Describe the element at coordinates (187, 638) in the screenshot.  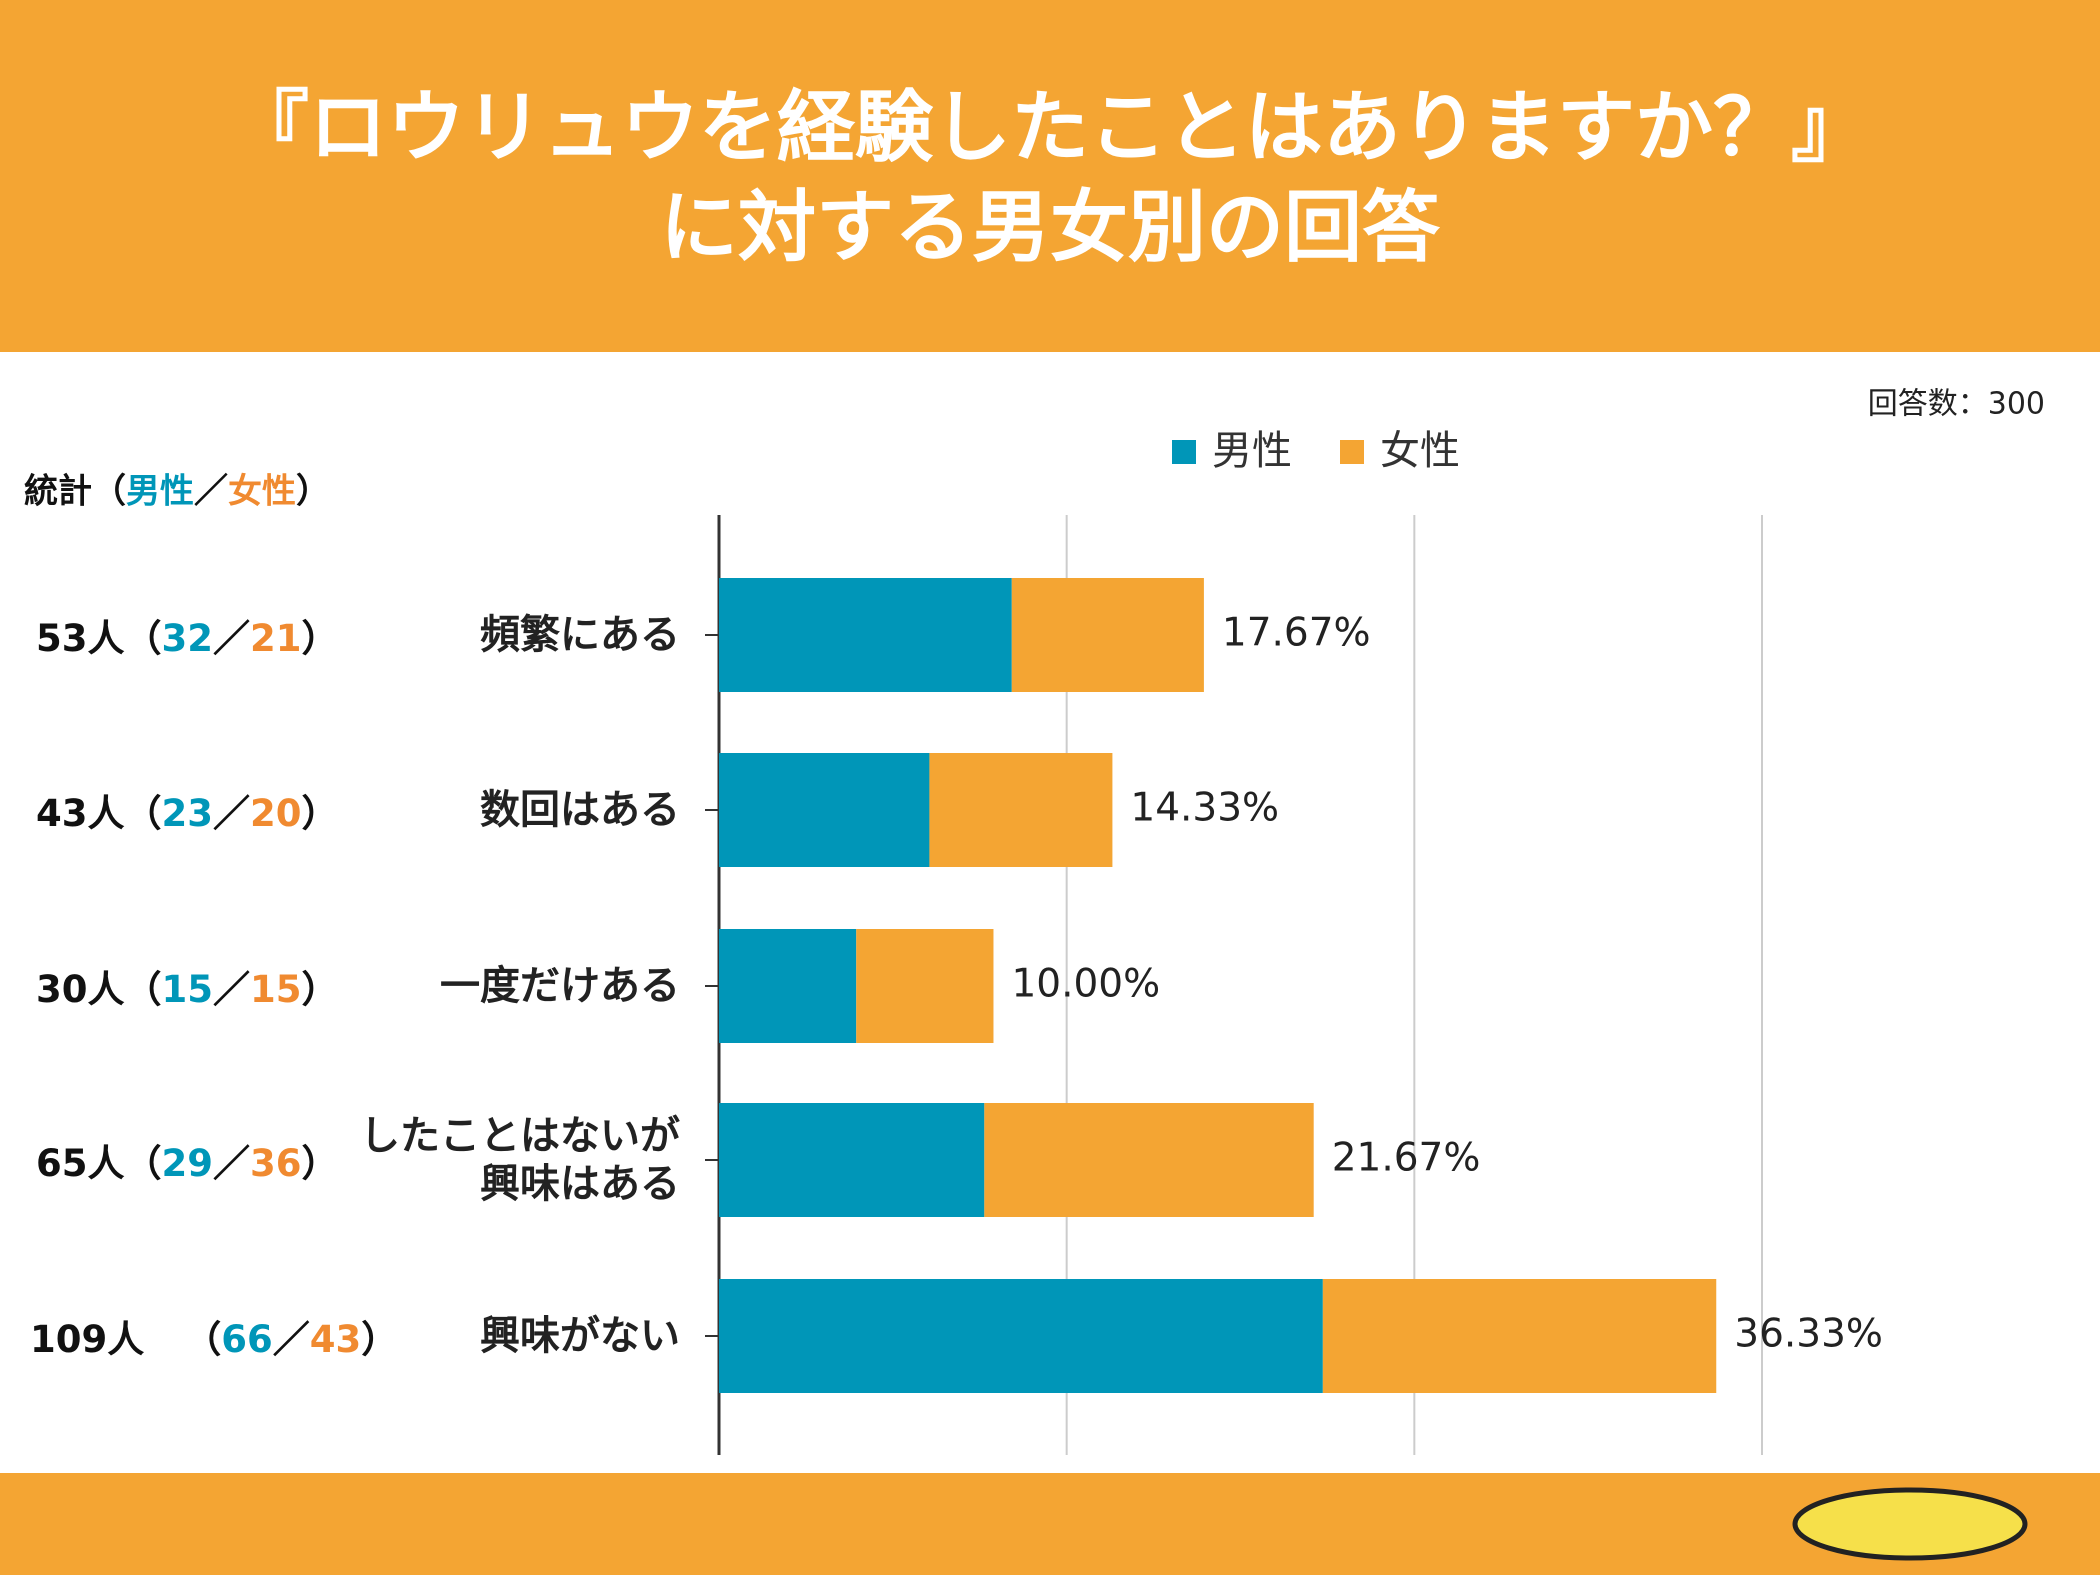
I see `stats-male: 32` at that location.